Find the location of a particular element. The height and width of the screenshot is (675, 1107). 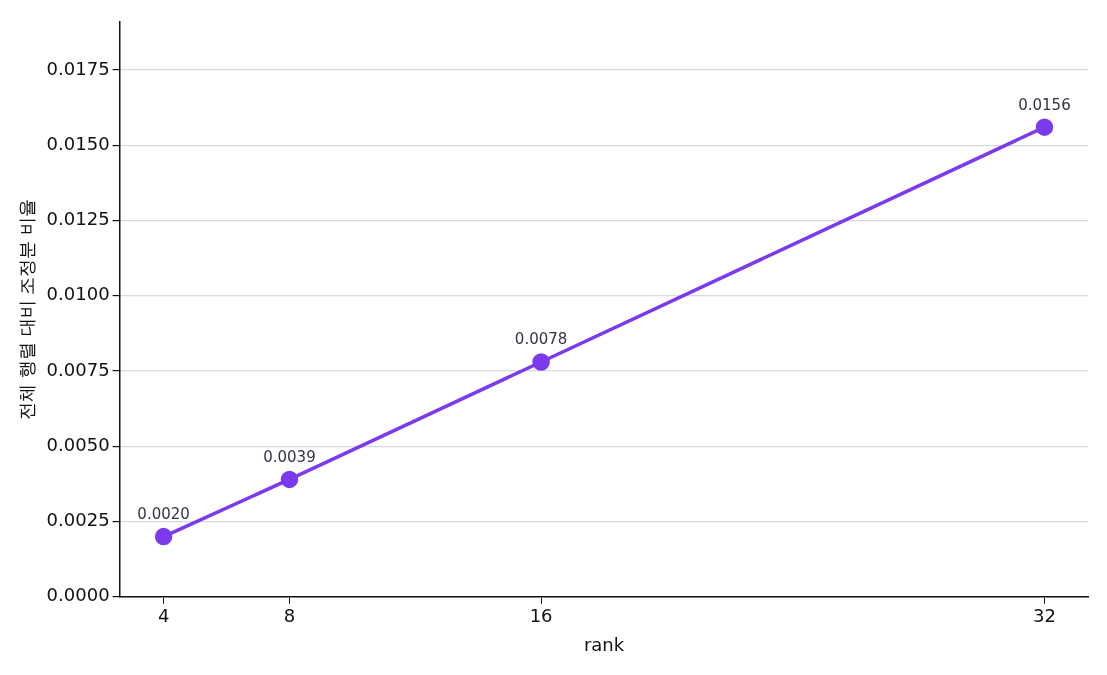

y-tick-label: 0.0100 is located at coordinates (78, 294).